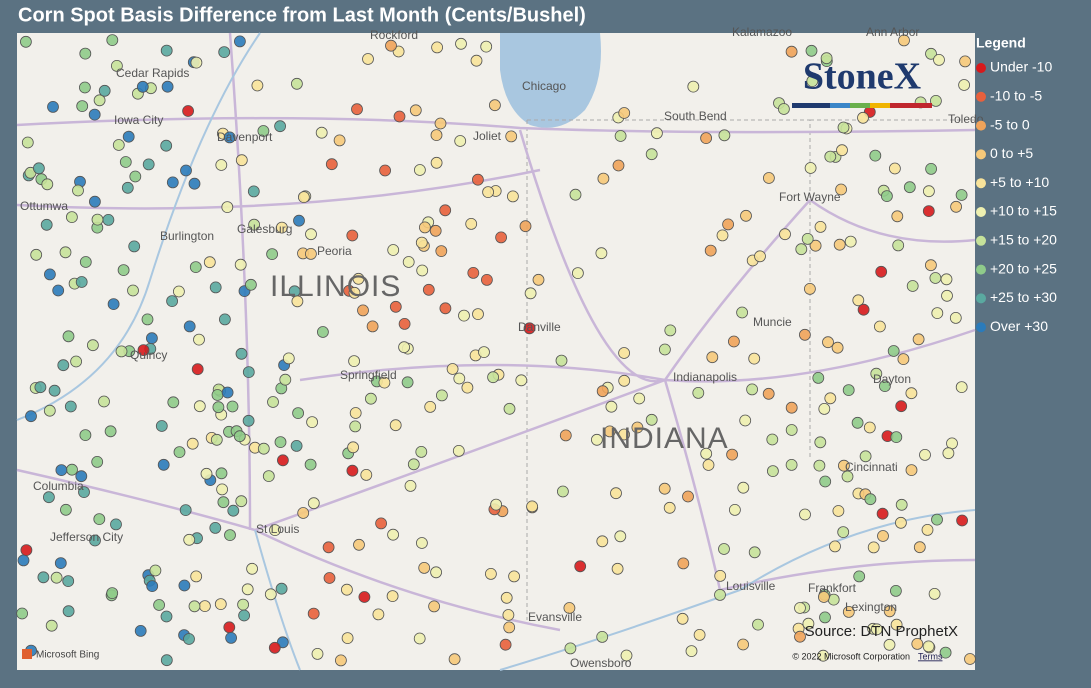 The height and width of the screenshot is (688, 1091). I want to click on city-label: Quincy, so click(148, 355).